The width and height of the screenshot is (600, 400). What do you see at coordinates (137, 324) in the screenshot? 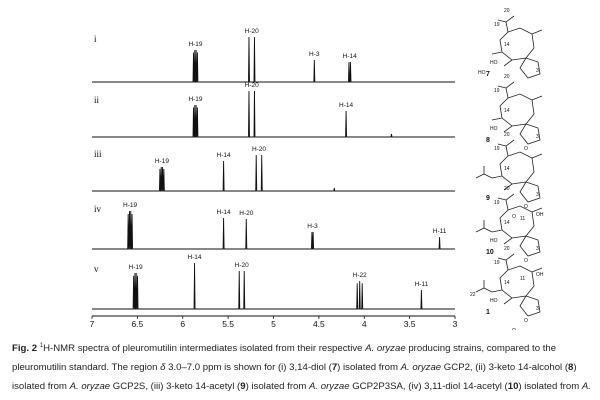
I see `x-tick-label: 6.5` at bounding box center [137, 324].